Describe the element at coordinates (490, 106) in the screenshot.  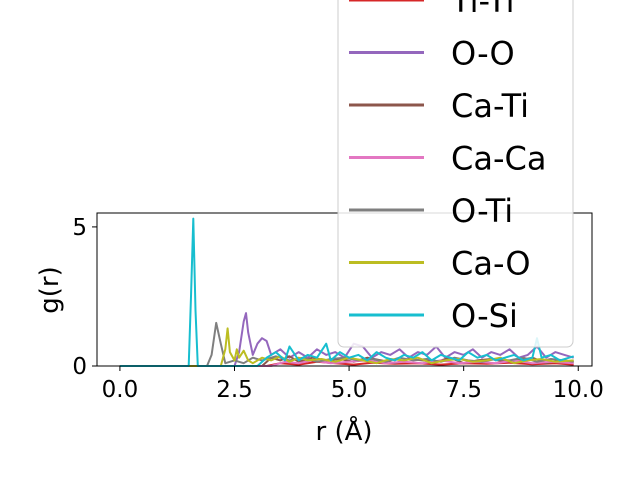
I see `legend-label-ca-ti: Ca-Ti` at that location.